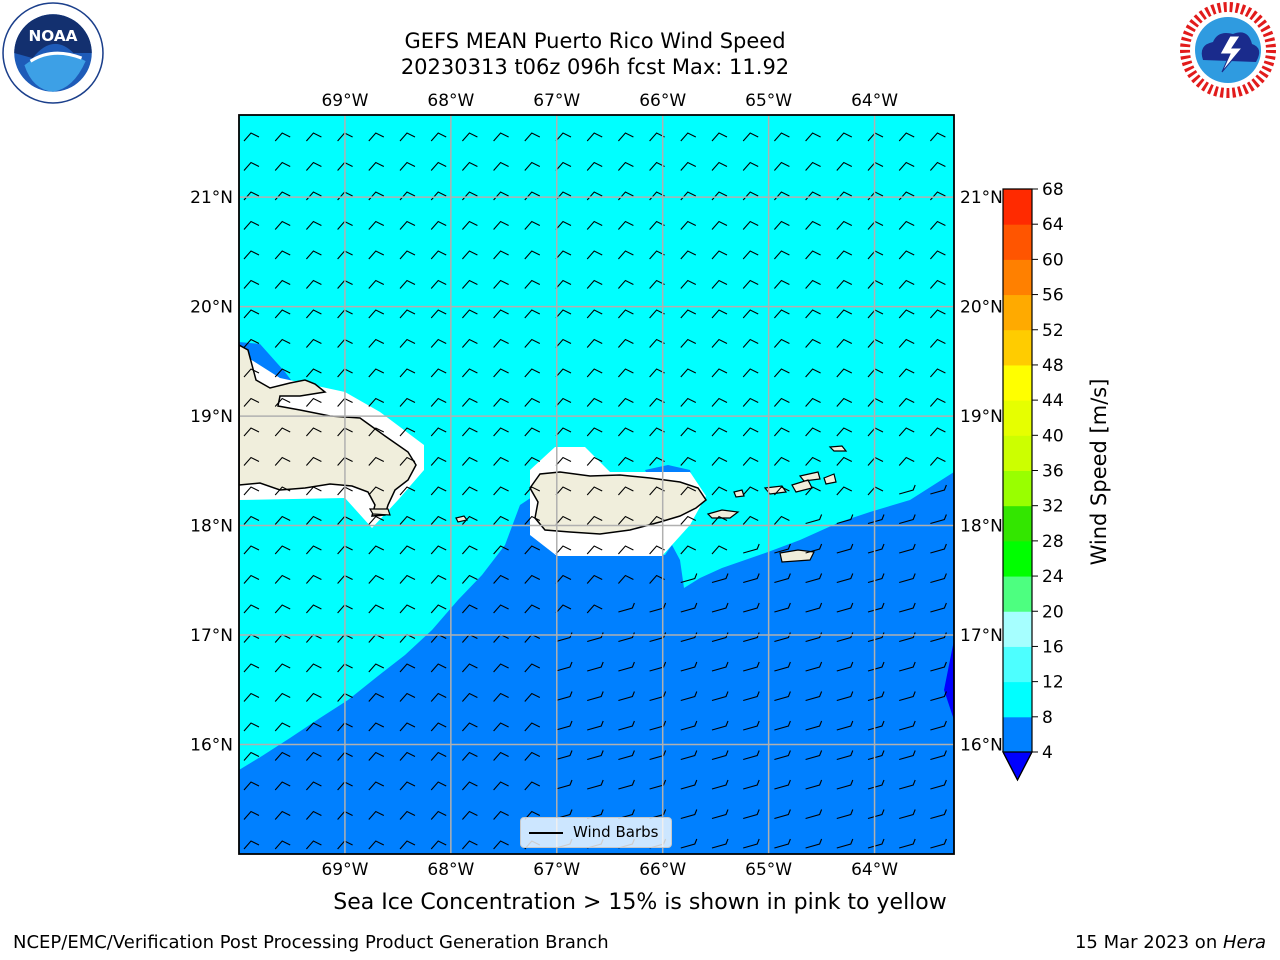  Describe the element at coordinates (211, 417) in the screenshot. I see `lat-tick-label: 19°N` at that location.